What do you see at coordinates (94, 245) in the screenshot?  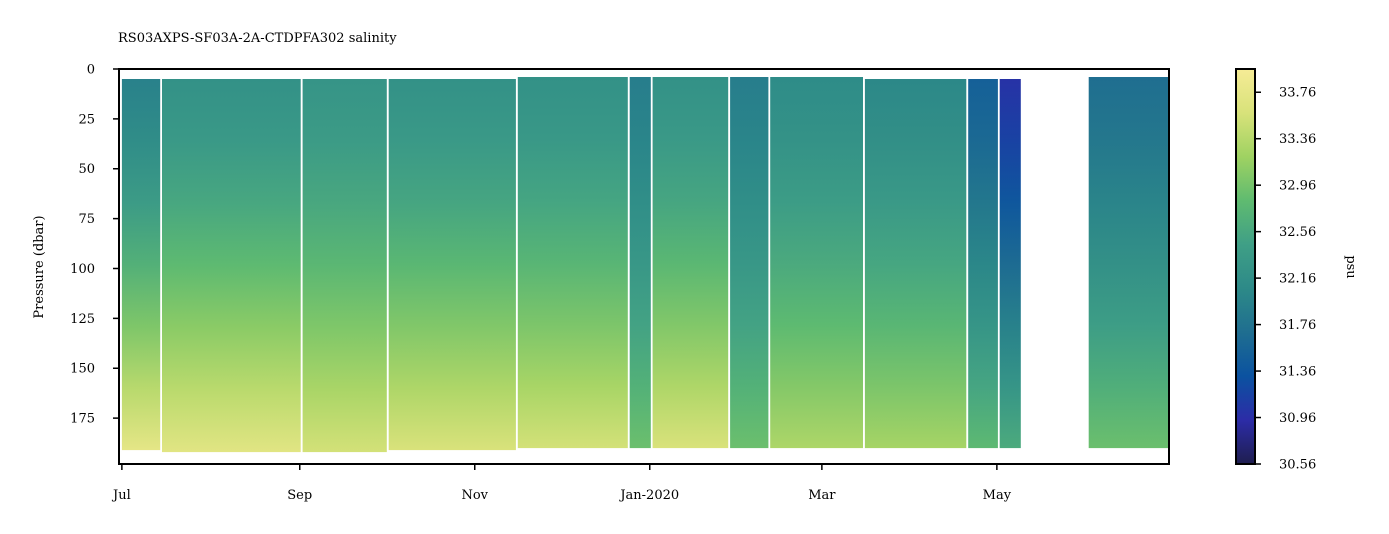 I see `y-axis: 0 25 50 75 100 125 150 175` at bounding box center [94, 245].